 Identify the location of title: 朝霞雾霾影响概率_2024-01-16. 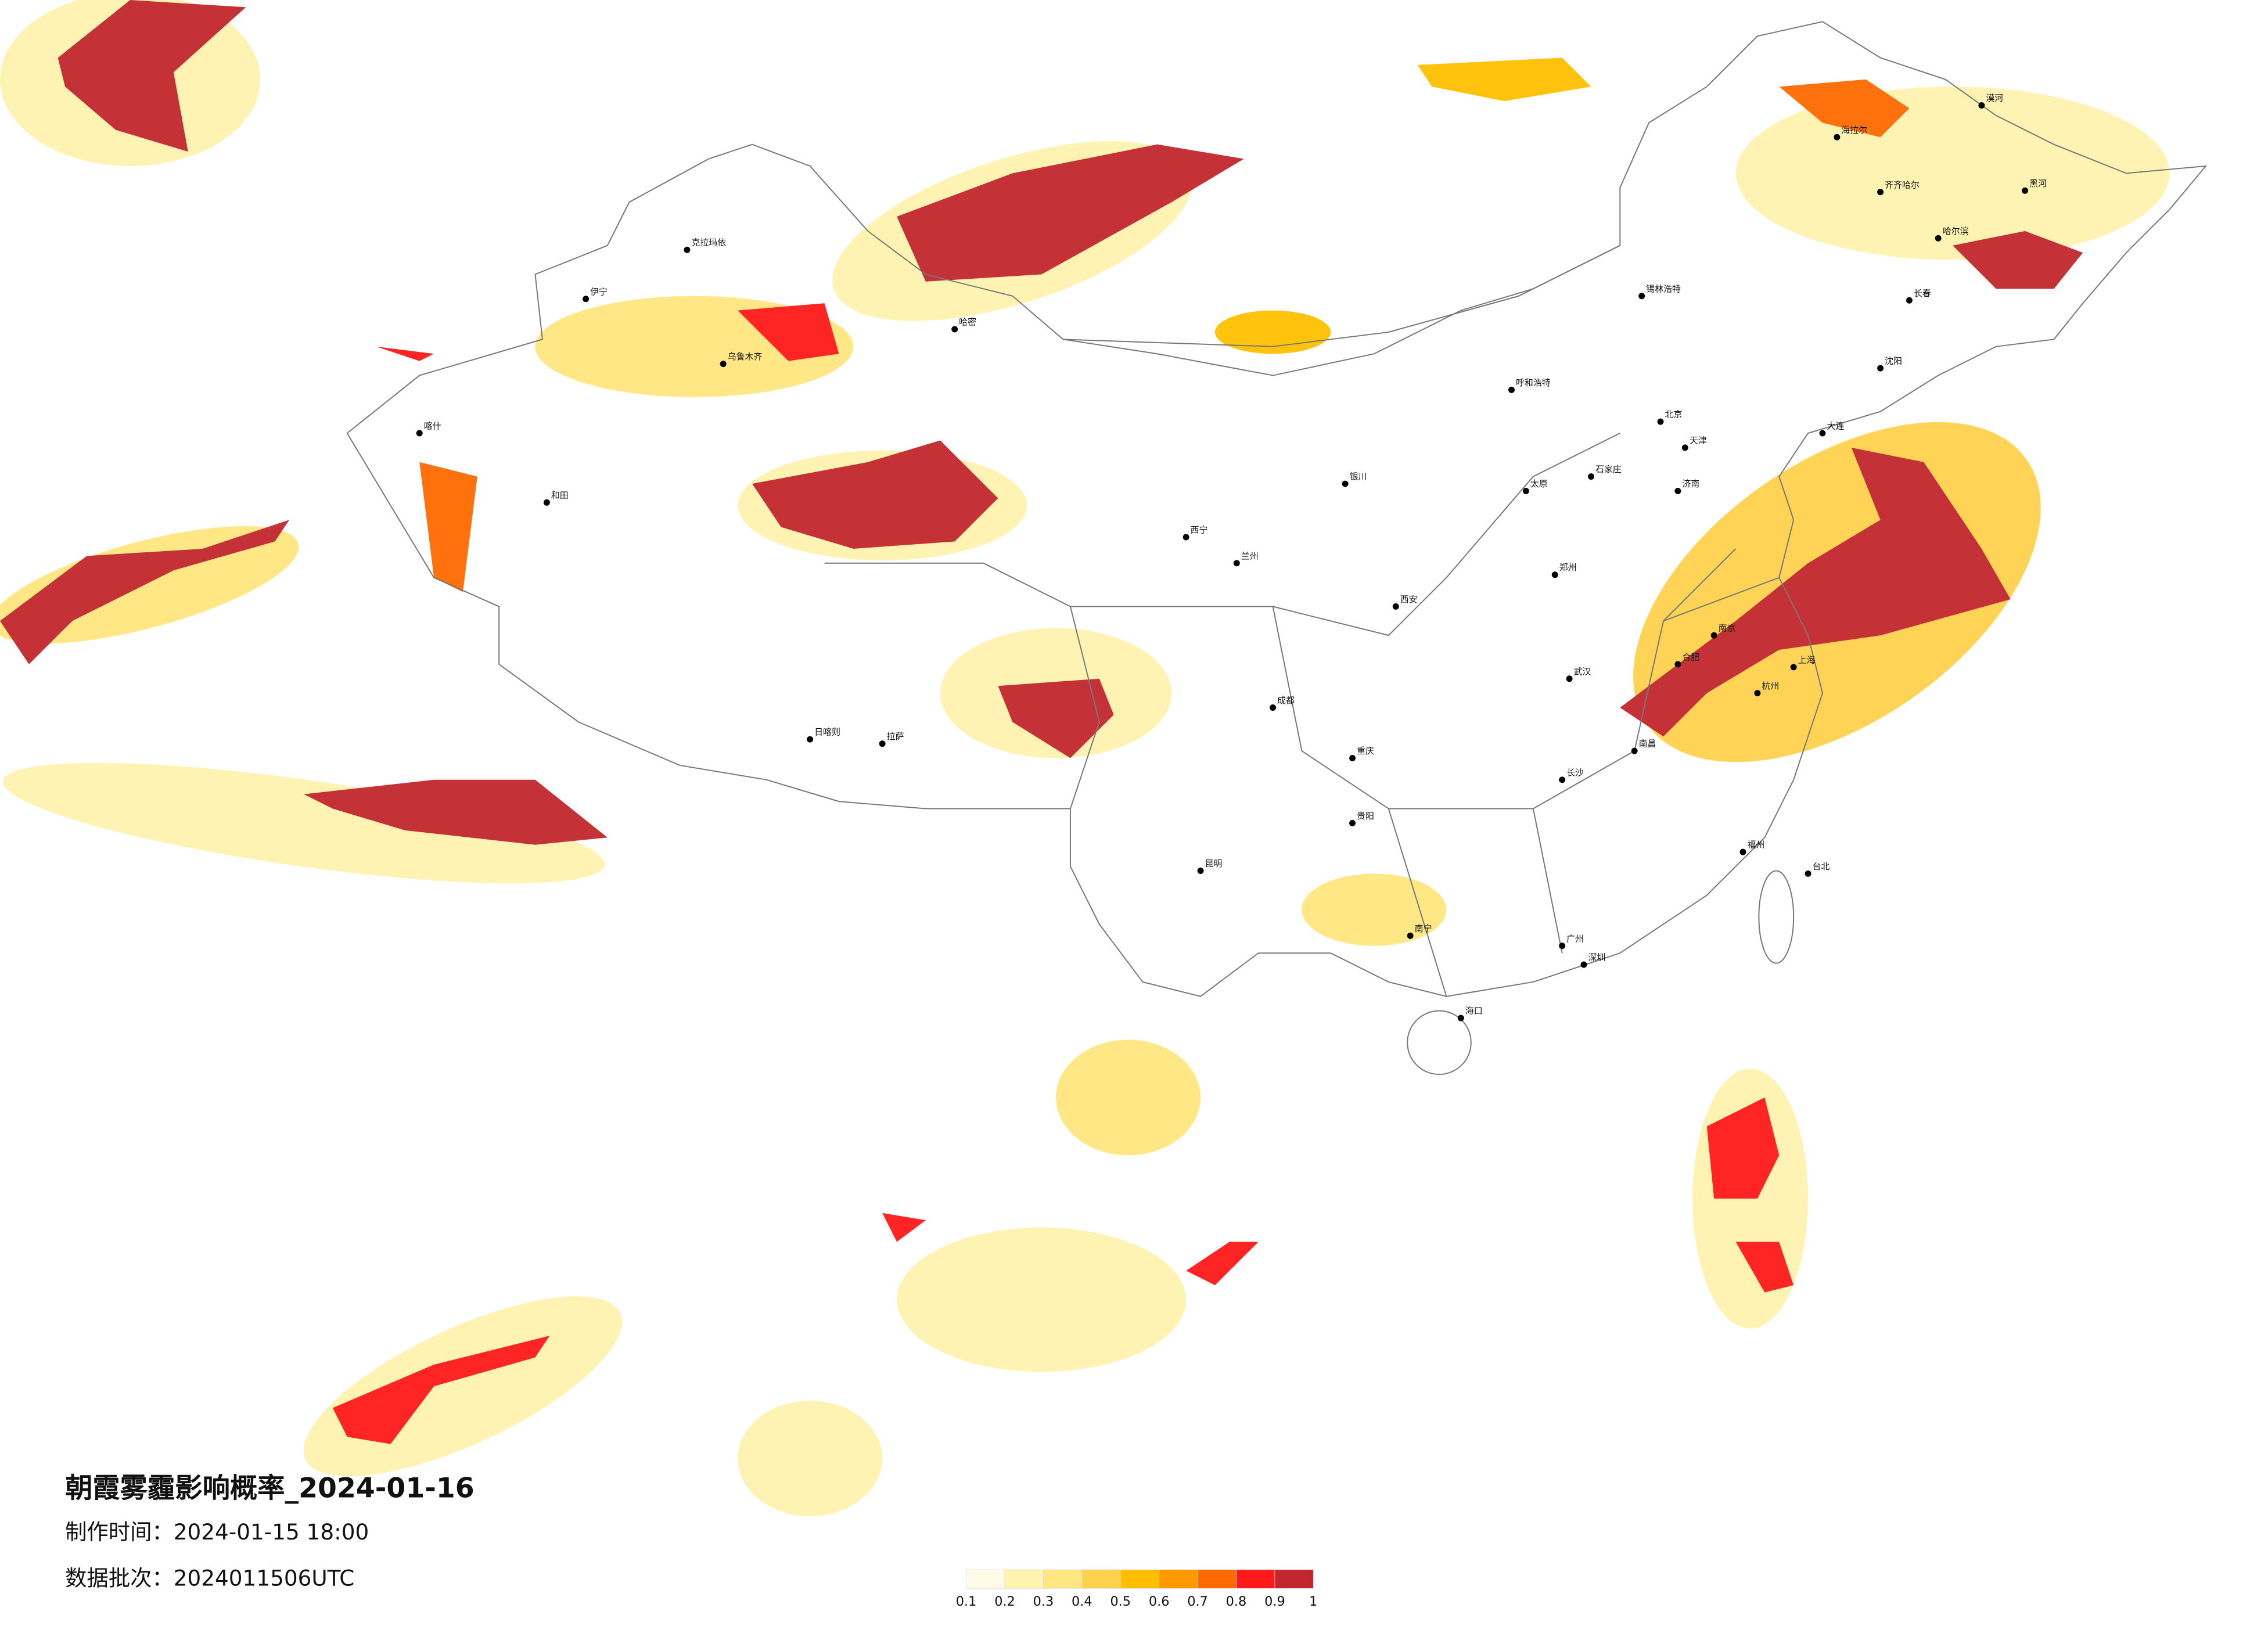
(270, 1489).